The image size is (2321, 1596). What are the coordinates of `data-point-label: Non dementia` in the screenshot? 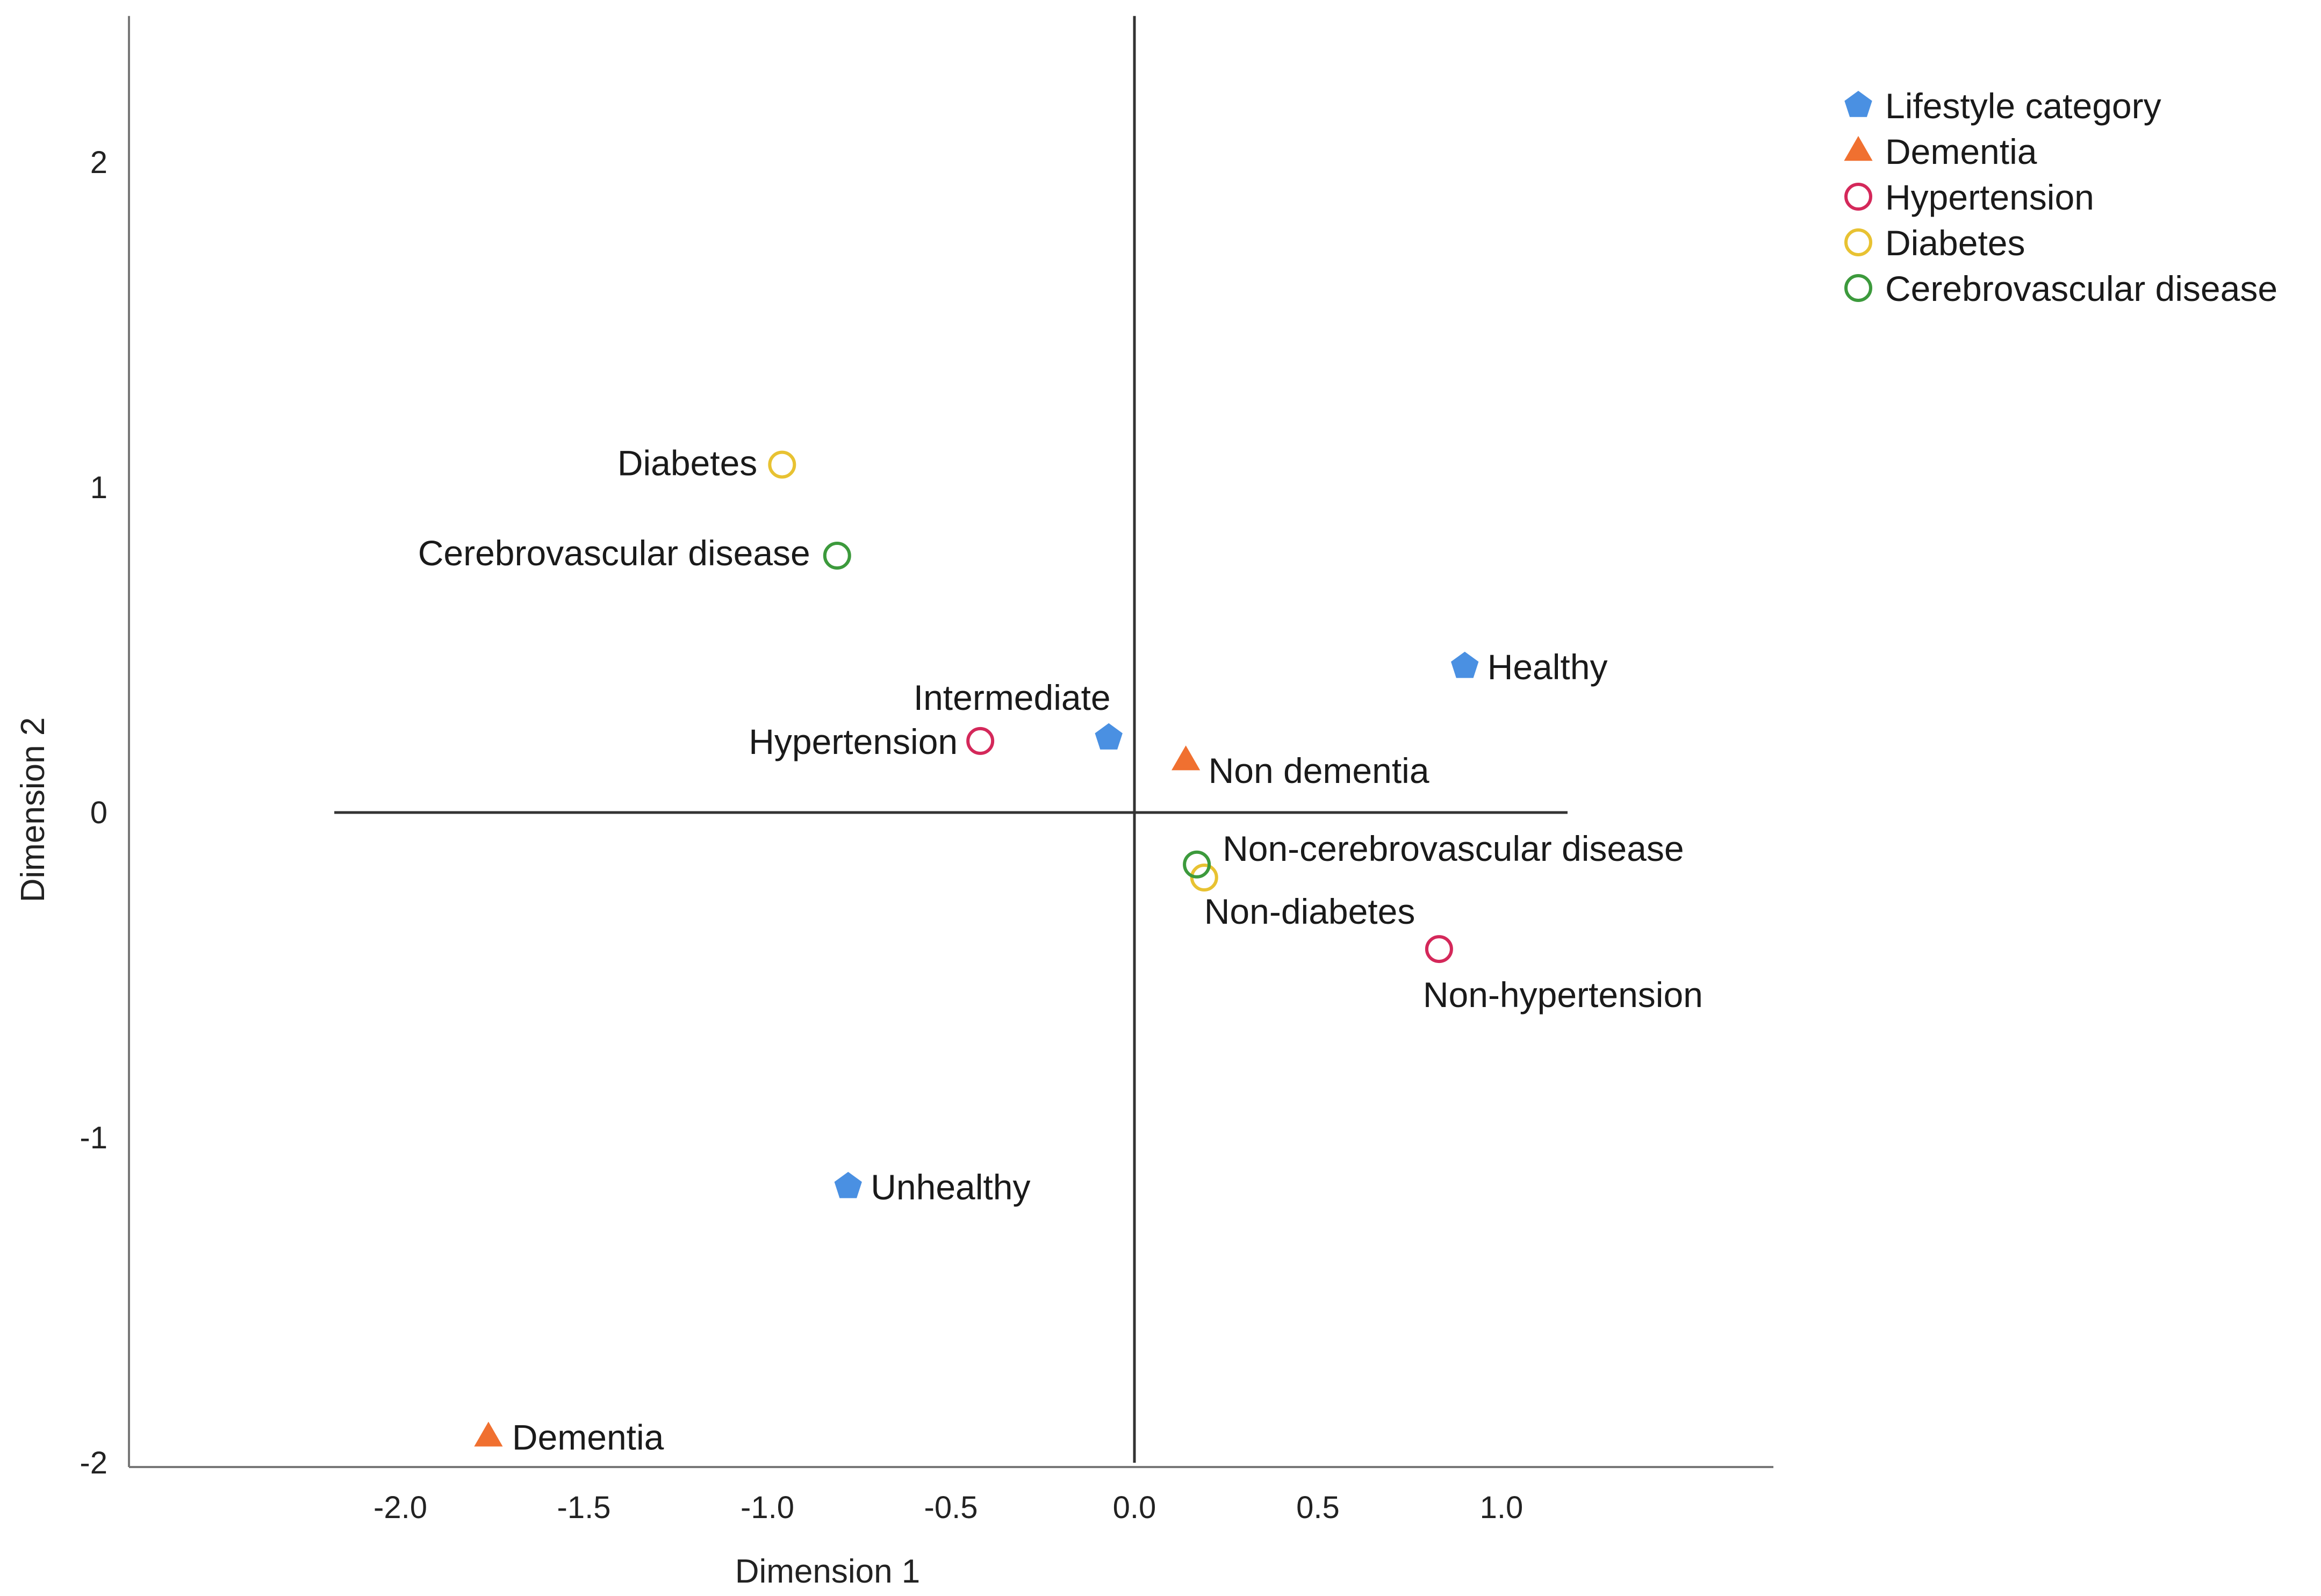 It's located at (1319, 770).